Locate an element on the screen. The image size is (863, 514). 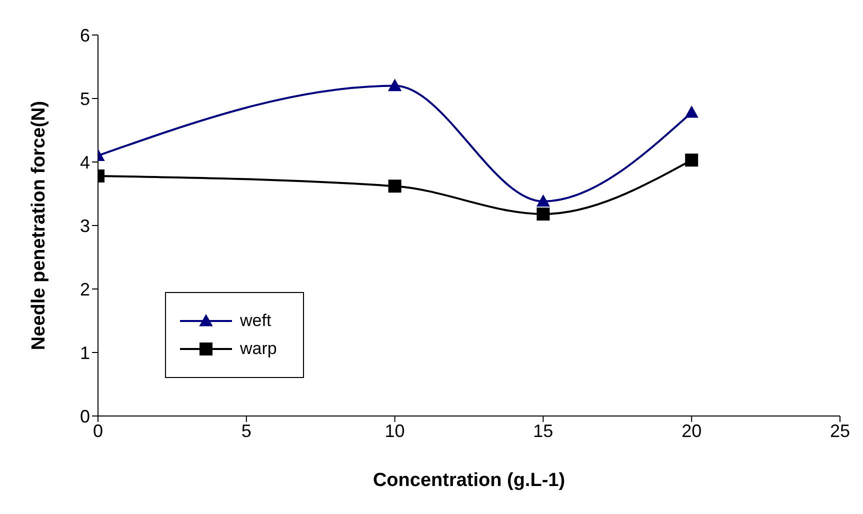
legend-label: weft is located at coordinates (256, 321).